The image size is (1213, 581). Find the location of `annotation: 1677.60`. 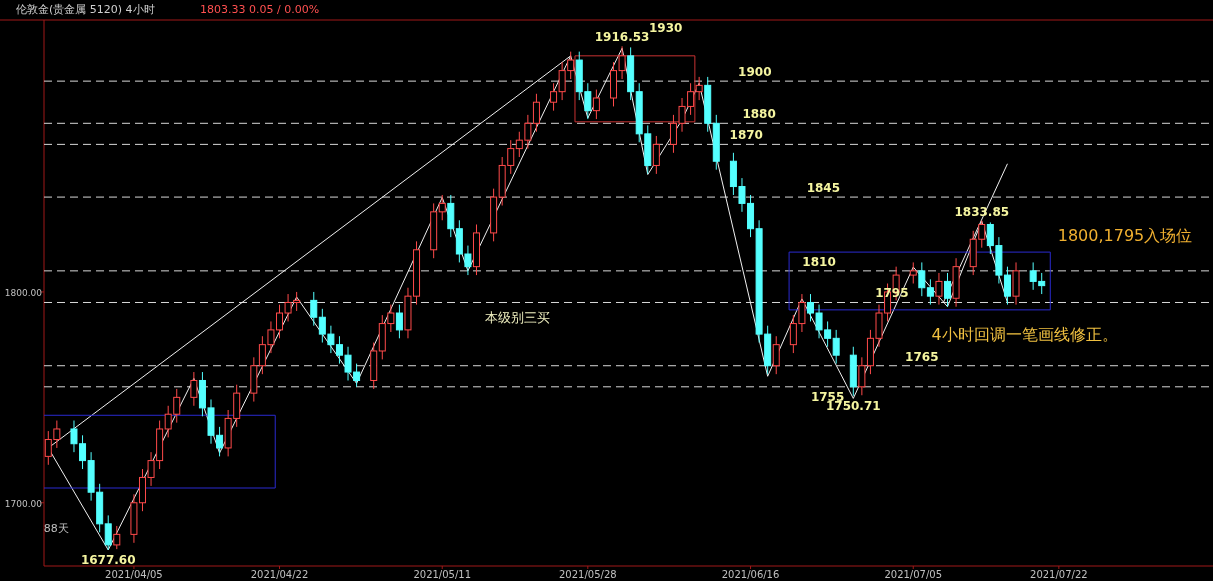

annotation: 1677.60 is located at coordinates (108, 559).